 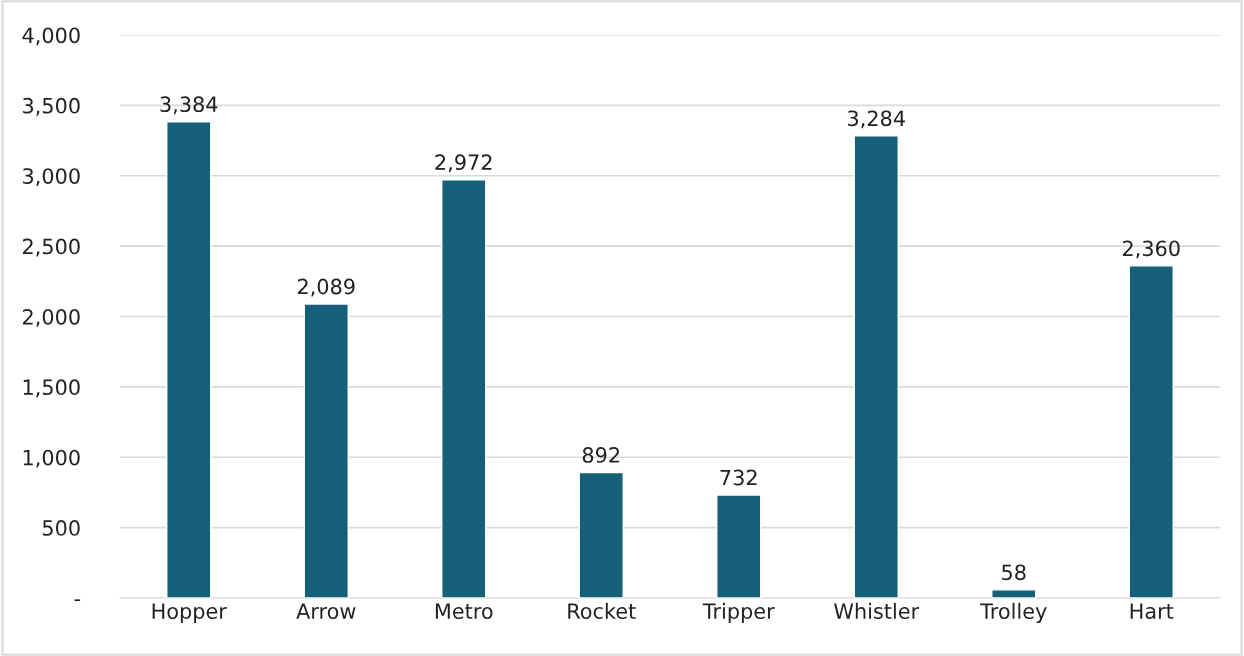 What do you see at coordinates (463, 163) in the screenshot?
I see `data-label: 2,972` at bounding box center [463, 163].